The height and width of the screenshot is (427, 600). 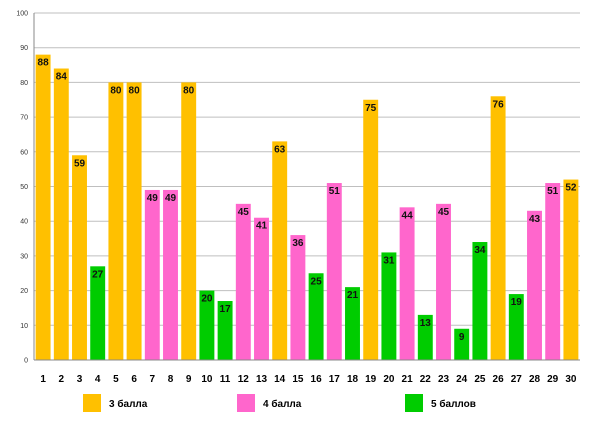 I want to click on y-tick-label: 20, so click(x=24, y=291).